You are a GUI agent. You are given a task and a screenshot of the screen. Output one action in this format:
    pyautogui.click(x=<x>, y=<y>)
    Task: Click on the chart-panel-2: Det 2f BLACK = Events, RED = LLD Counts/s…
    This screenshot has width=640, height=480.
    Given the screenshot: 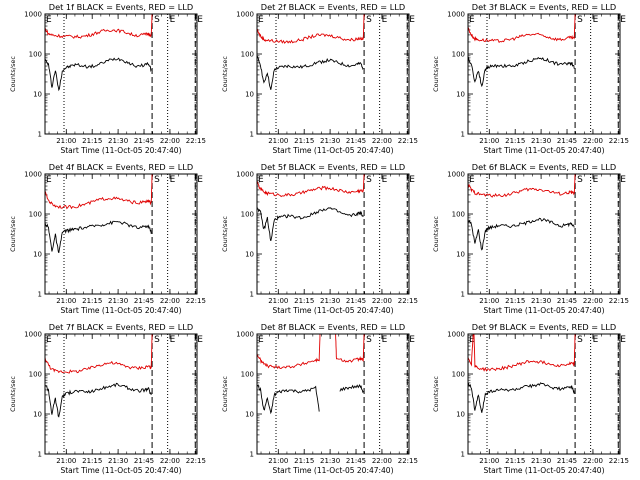 What is the action you would take?
    pyautogui.click(x=319, y=78)
    